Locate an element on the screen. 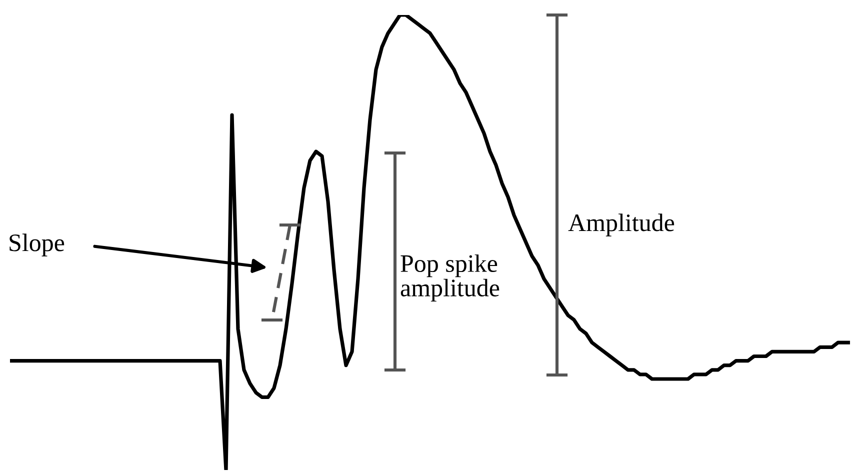 The image size is (851, 475). annotation: Amplitude is located at coordinates (621, 225).